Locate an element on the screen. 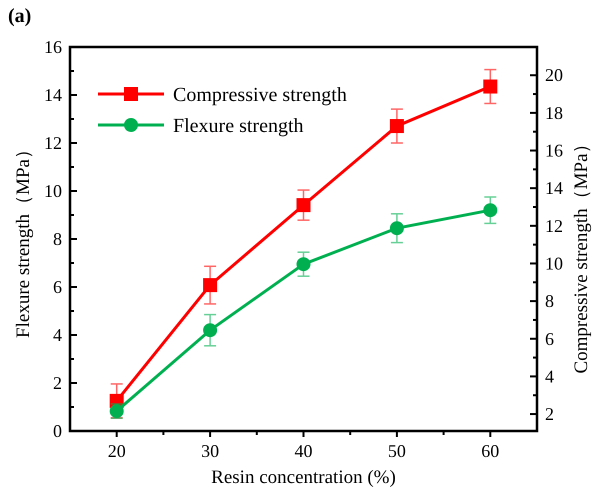  y-tick-label: 6 is located at coordinates (57, 287).